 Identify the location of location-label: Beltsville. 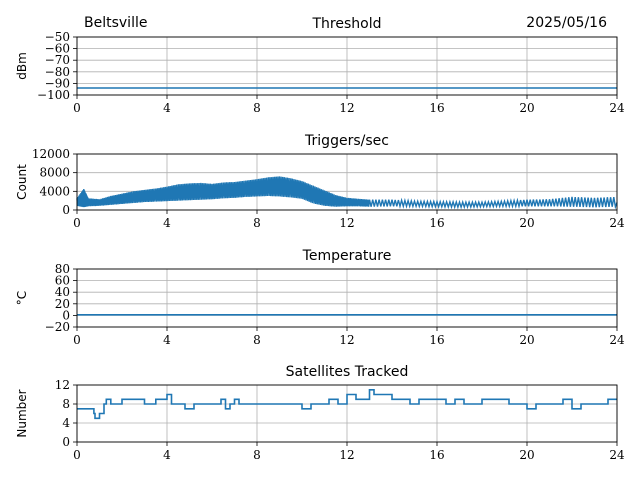
(115, 23).